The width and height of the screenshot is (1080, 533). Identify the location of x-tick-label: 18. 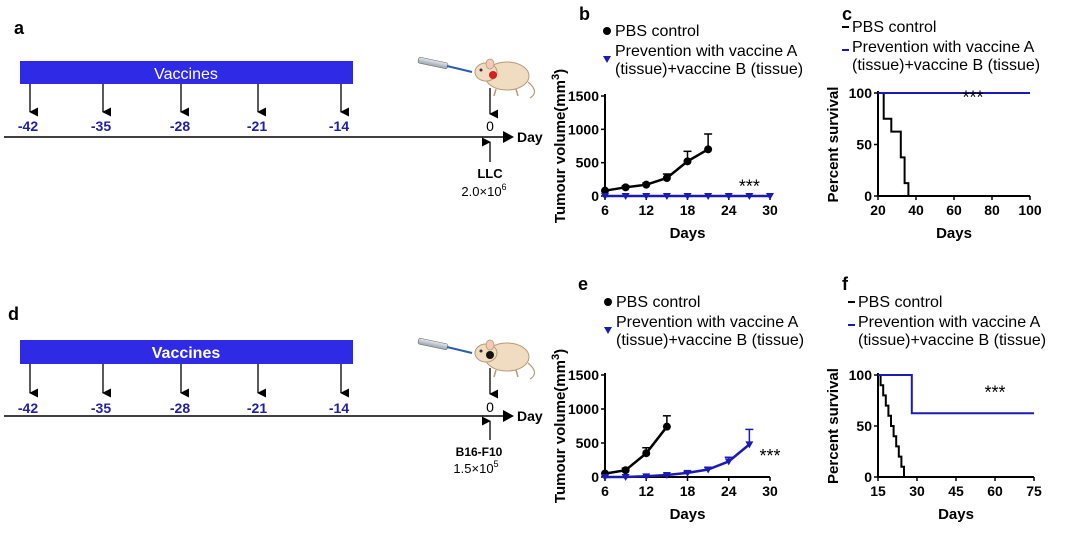
(688, 491).